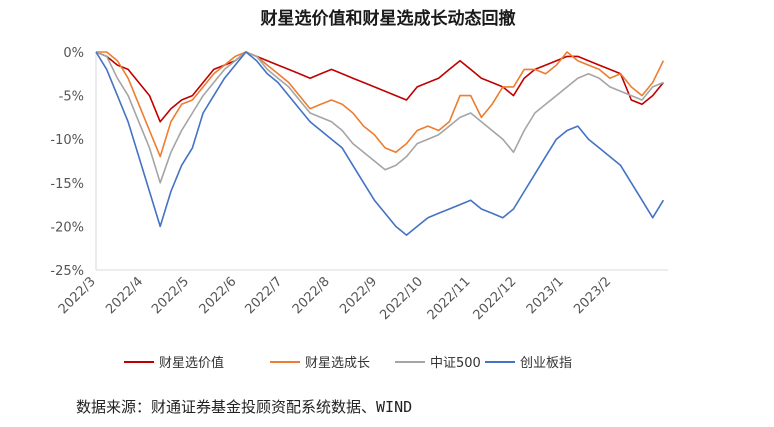 This screenshot has height=427, width=774. What do you see at coordinates (71, 97) in the screenshot?
I see `y-tick-label: -5%` at bounding box center [71, 97].